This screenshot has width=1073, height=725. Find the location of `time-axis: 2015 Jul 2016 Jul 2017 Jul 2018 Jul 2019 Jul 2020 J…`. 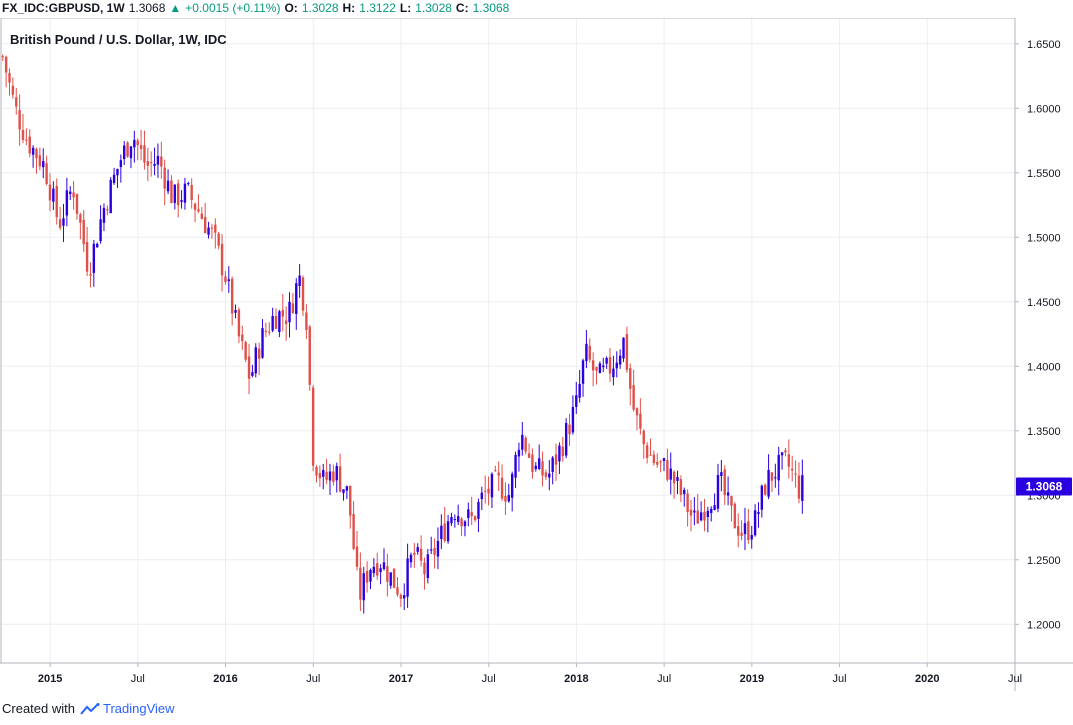

time-axis: 2015 Jul 2016 Jul 2017 Jul 2018 Jul 2019 Jul 2020 J… is located at coordinates (530, 674).